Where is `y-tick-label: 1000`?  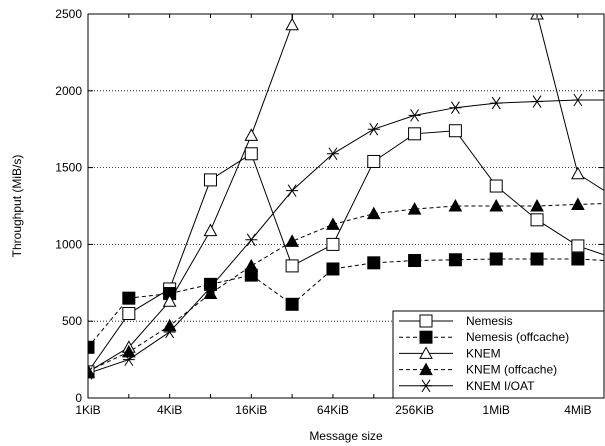 y-tick-label: 1000 is located at coordinates (68, 244).